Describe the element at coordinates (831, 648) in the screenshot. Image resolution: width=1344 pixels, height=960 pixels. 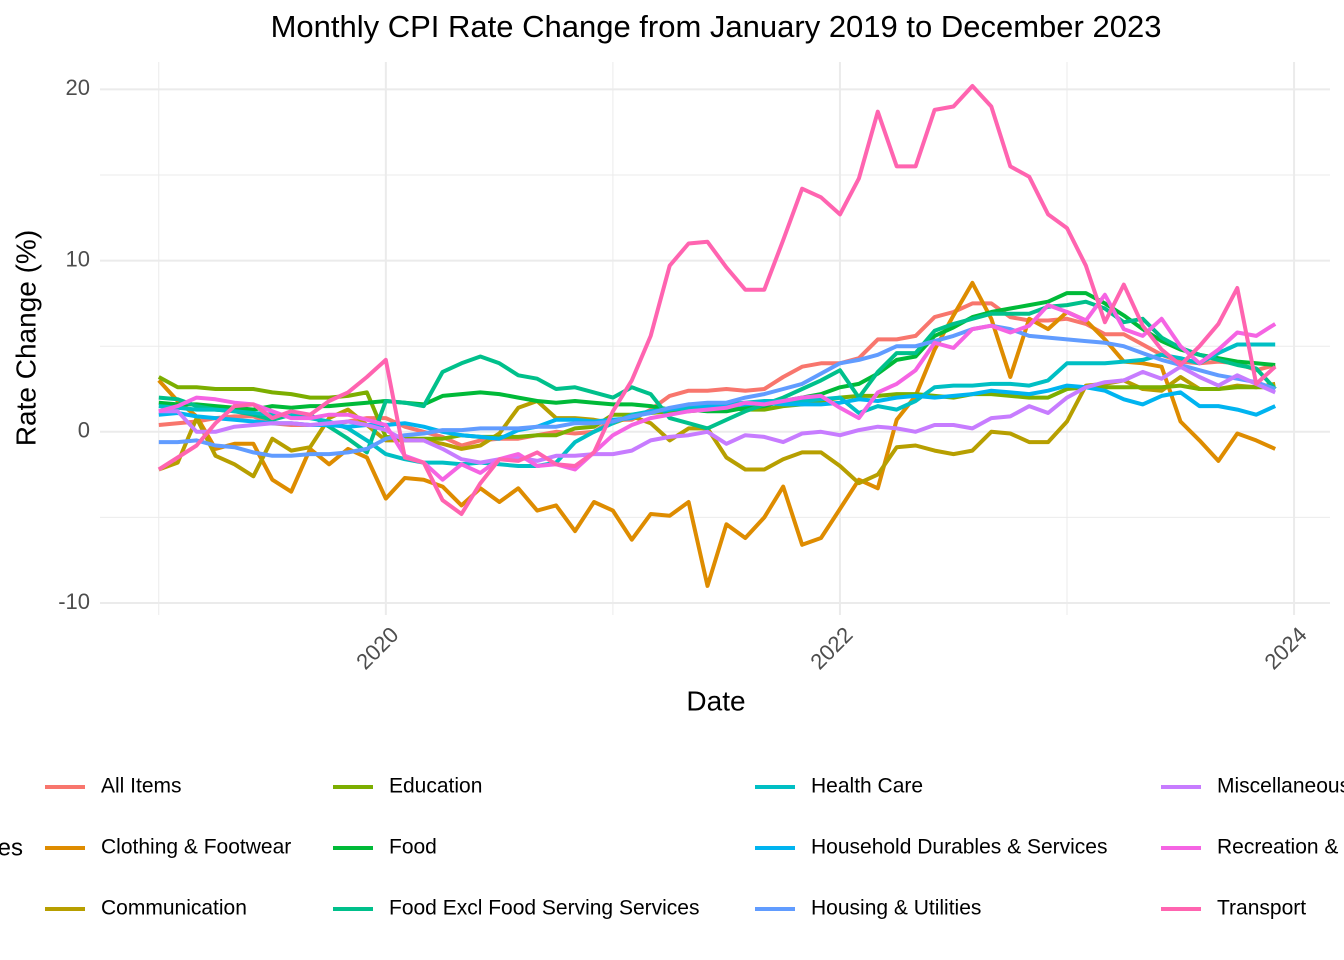
I see `x-tick-label: 2022` at that location.